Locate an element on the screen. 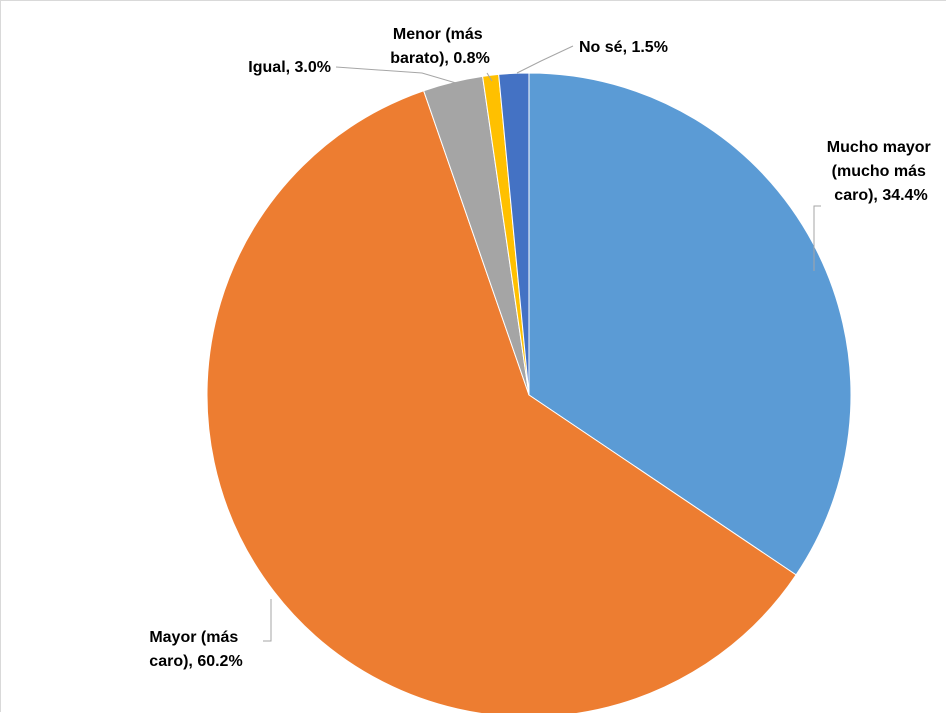 This screenshot has height=713, width=946. leader-line-mucho-mayor is located at coordinates (817, 238).